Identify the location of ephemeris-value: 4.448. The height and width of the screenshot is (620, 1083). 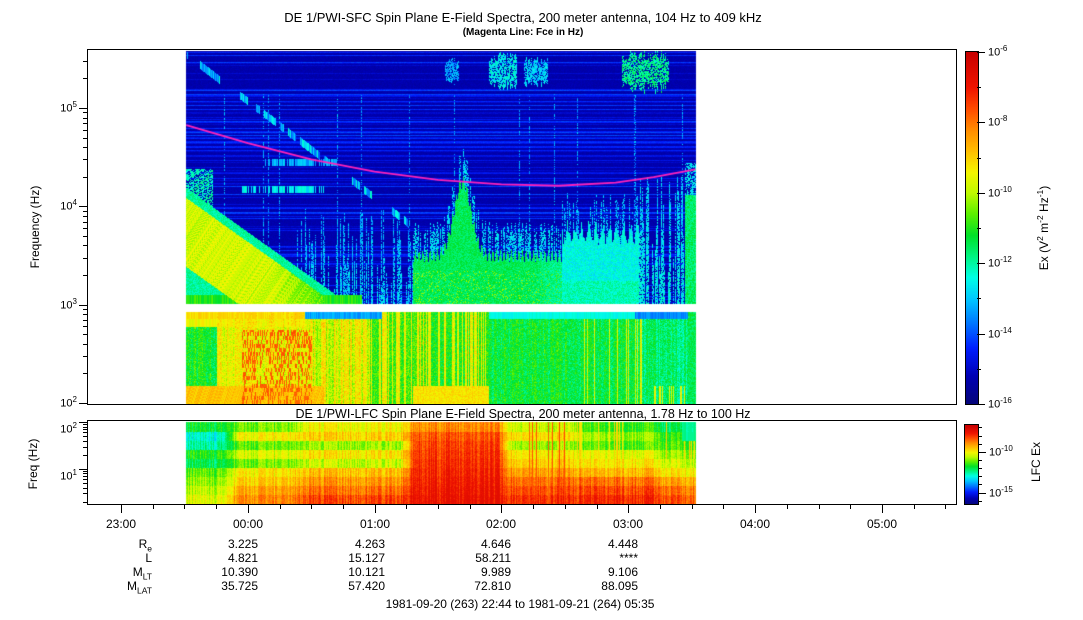
(622, 544).